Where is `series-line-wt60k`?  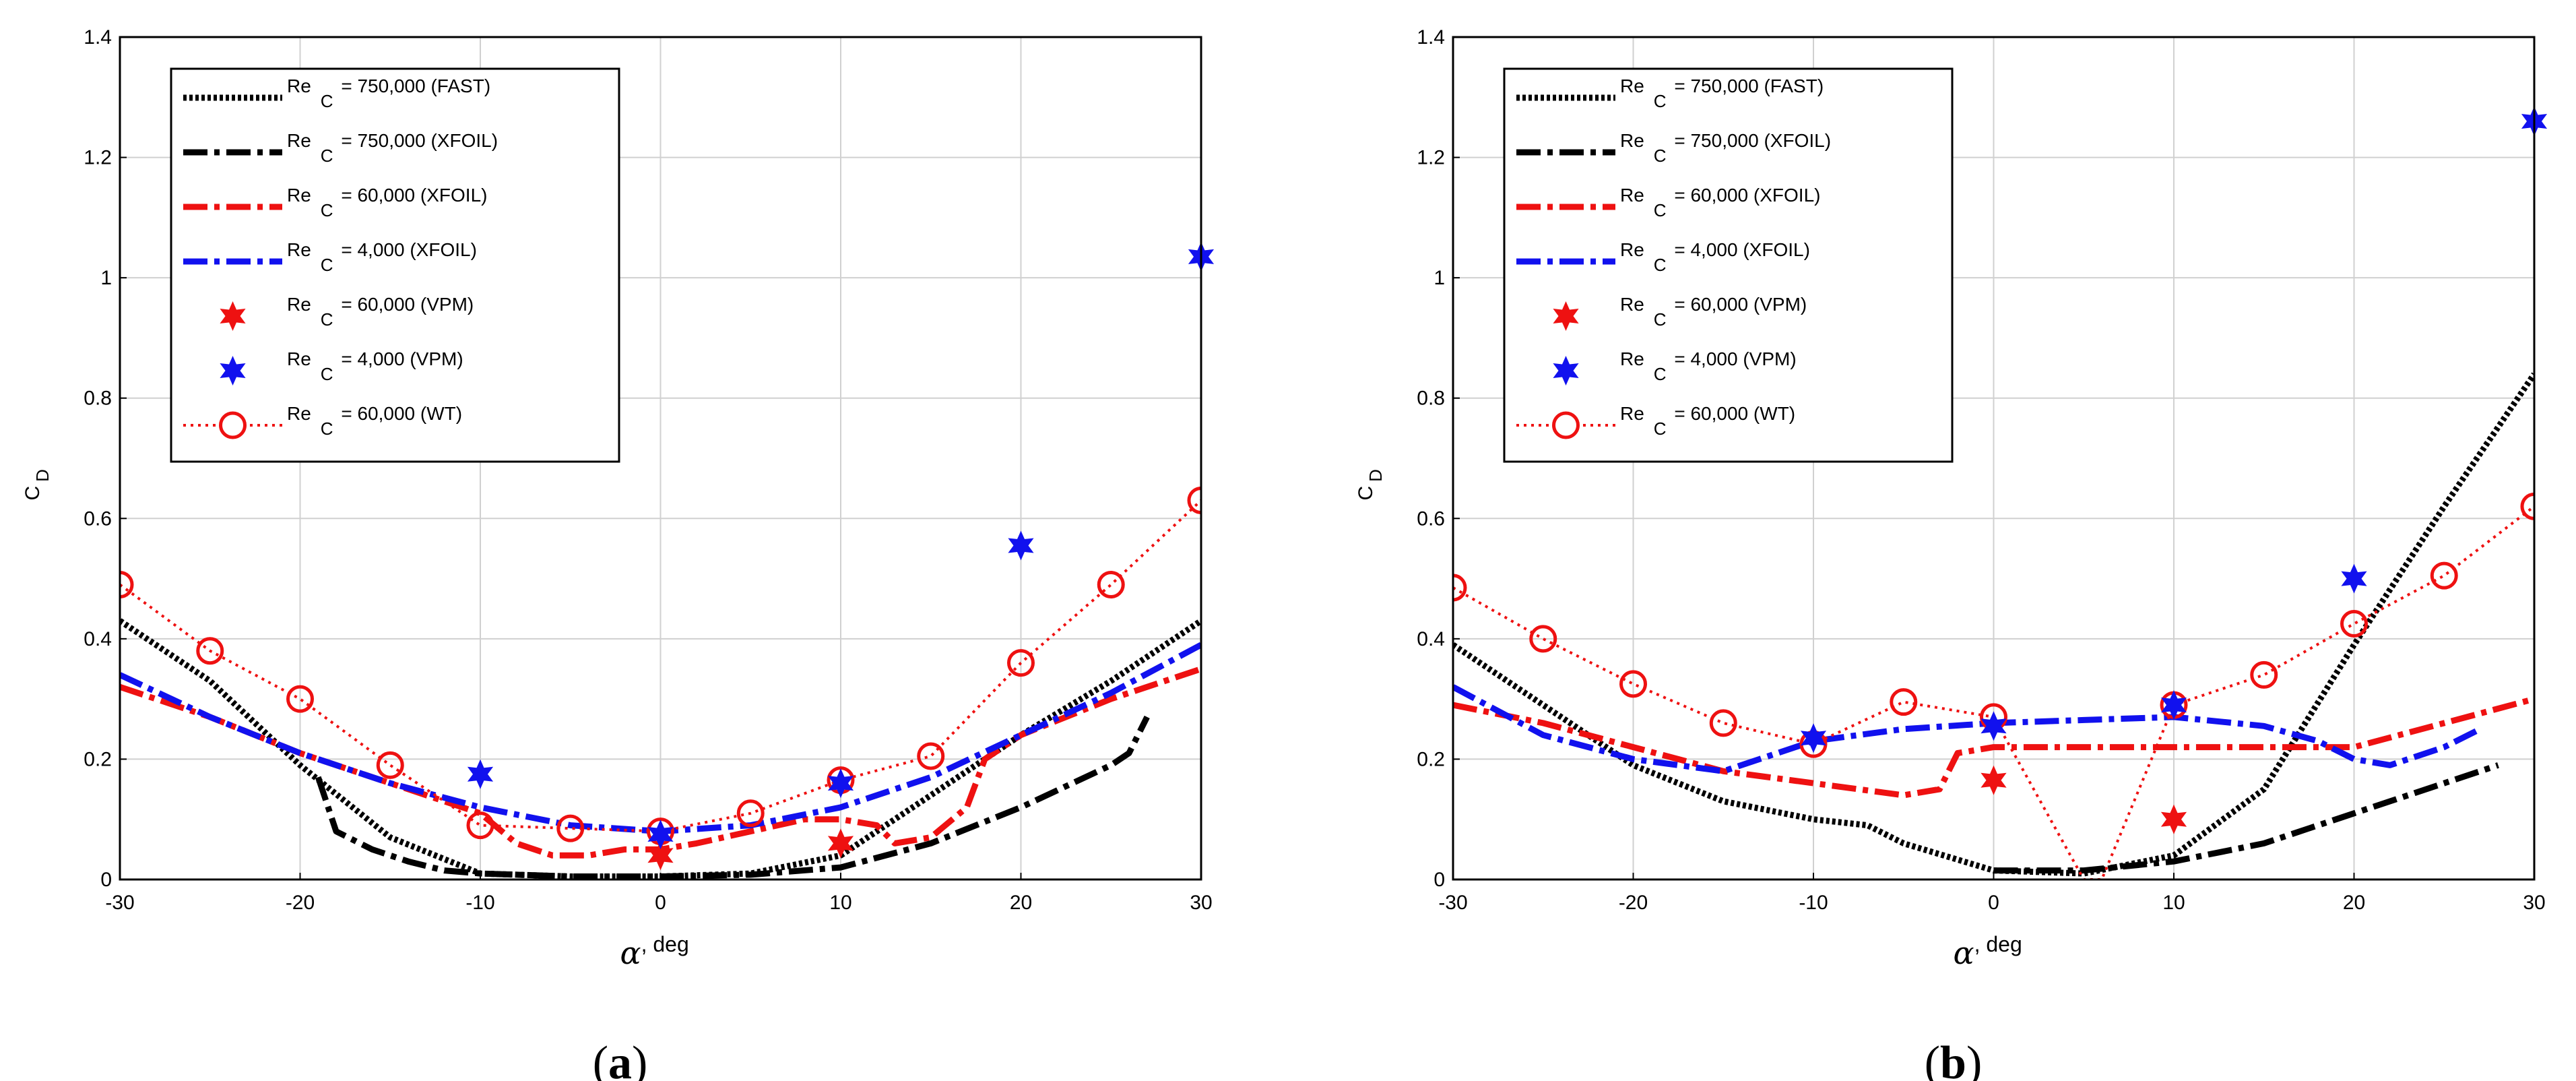 series-line-wt60k is located at coordinates (661, 666).